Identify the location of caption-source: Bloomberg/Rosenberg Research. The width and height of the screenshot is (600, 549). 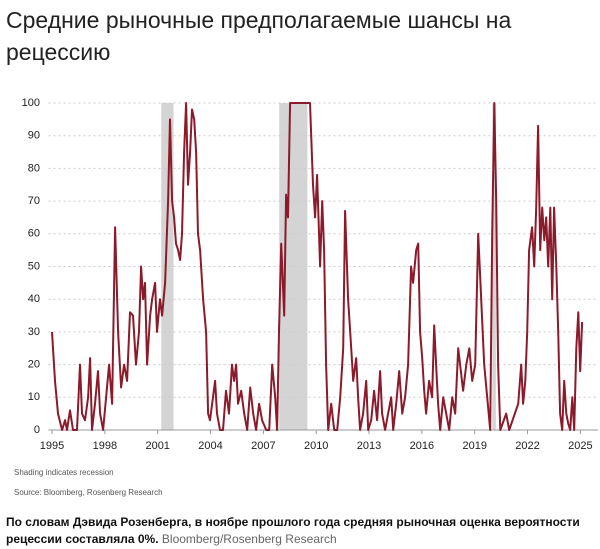
(249, 539).